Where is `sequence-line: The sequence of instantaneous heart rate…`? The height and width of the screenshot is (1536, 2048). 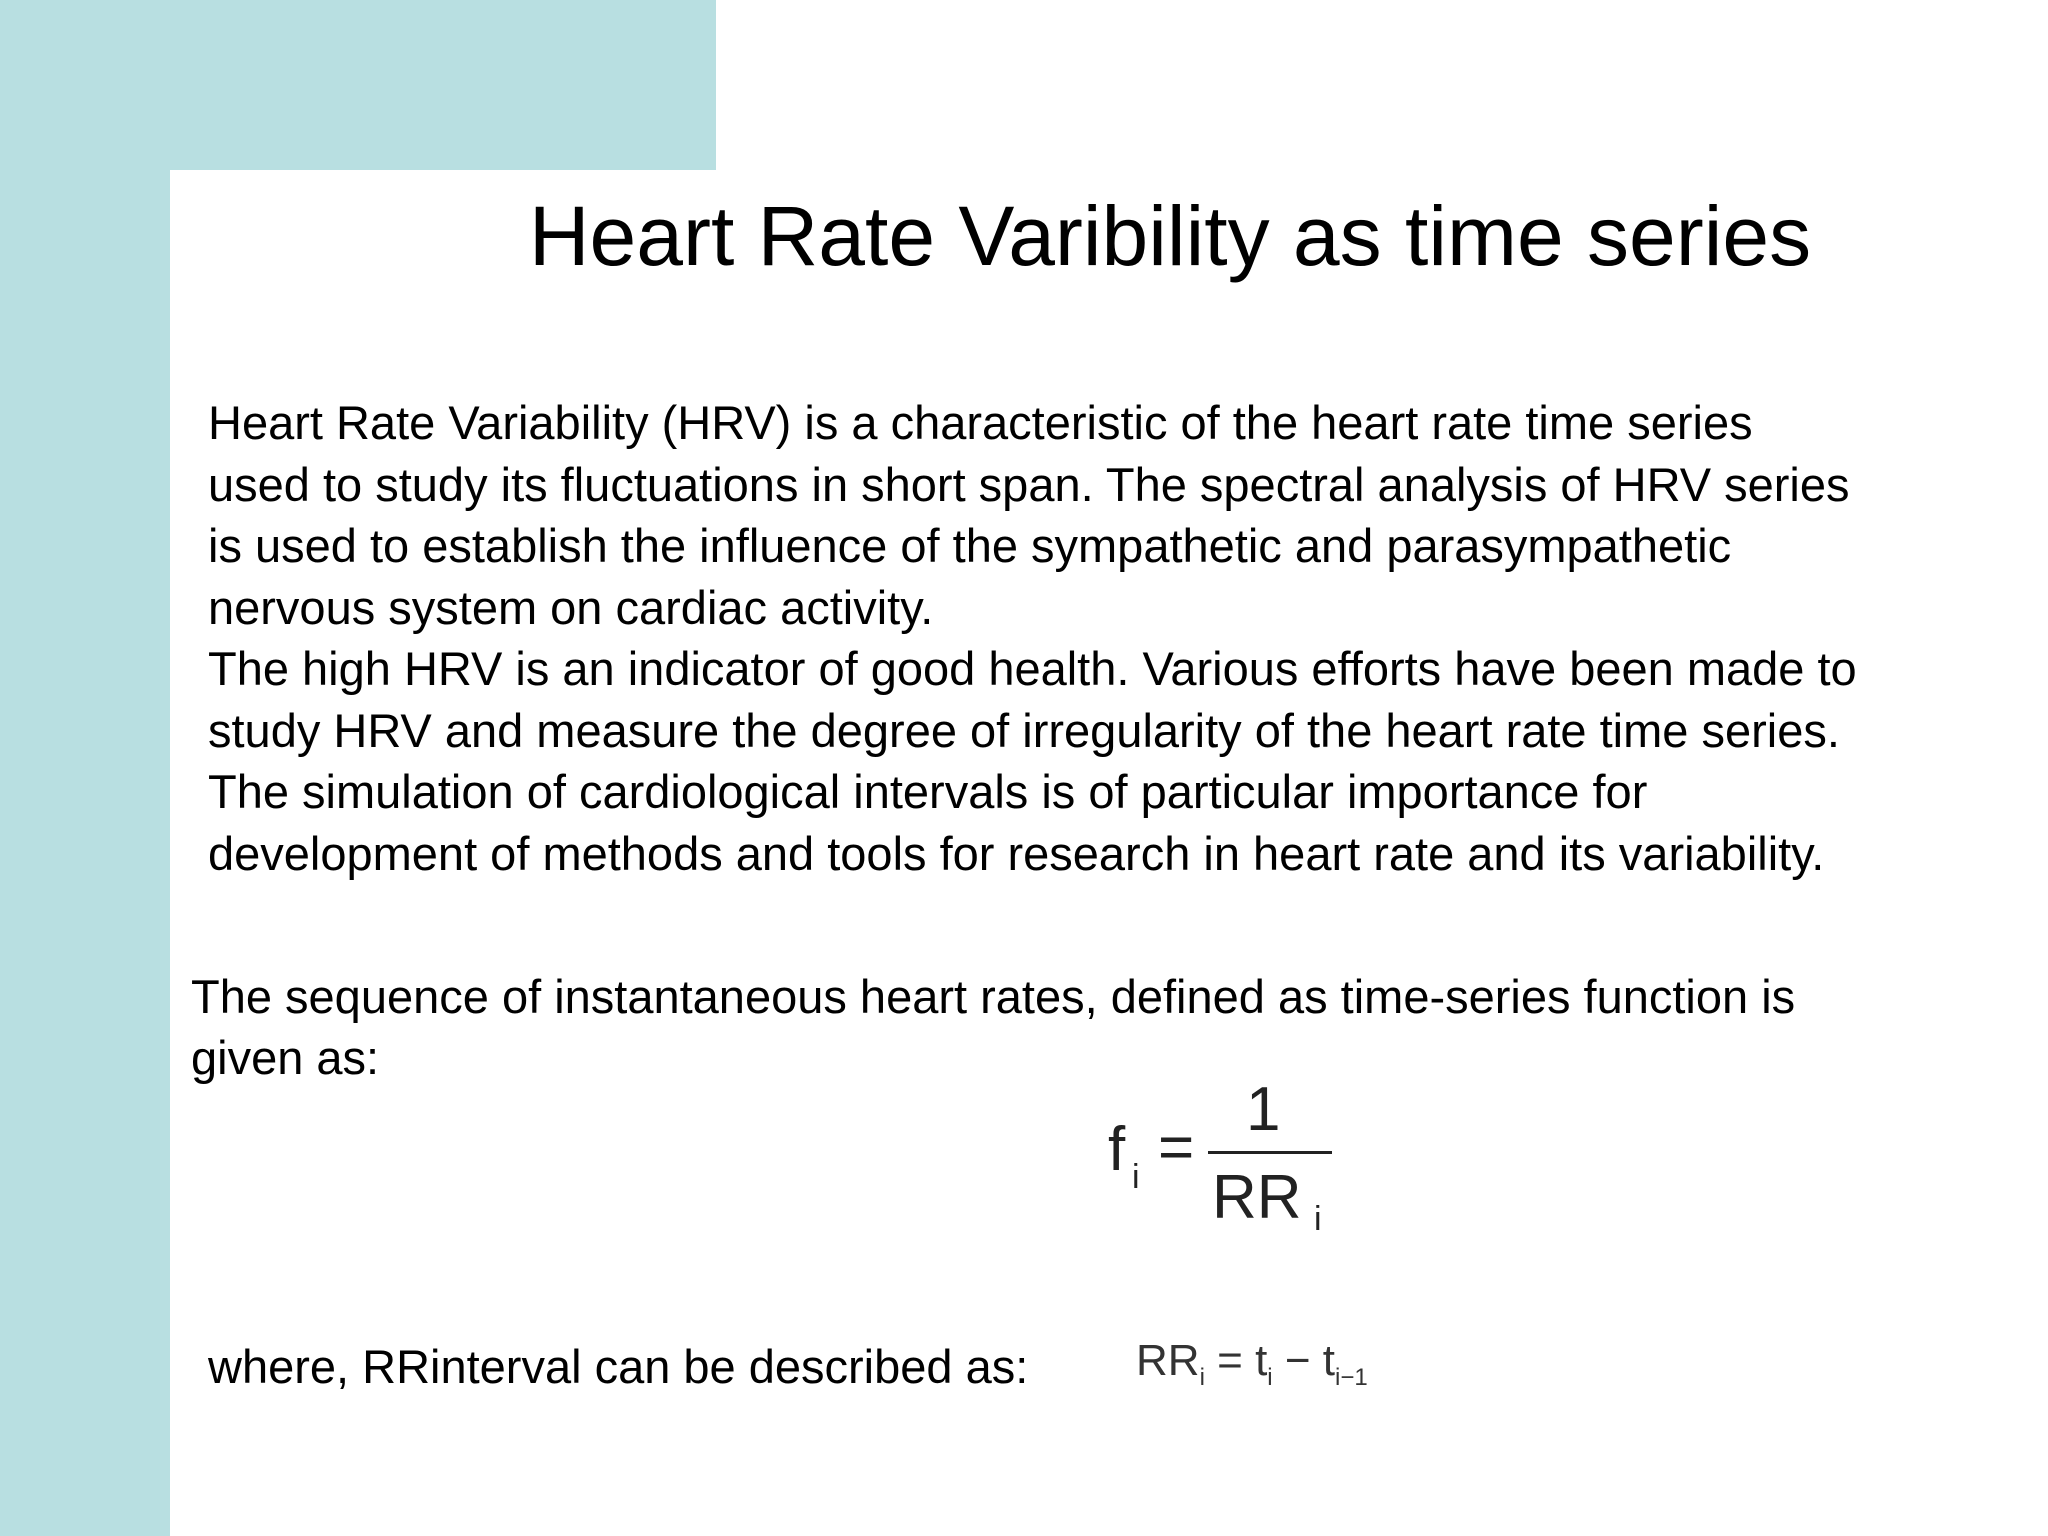
sequence-line: The sequence of instantaneous heart rate… is located at coordinates (993, 996).